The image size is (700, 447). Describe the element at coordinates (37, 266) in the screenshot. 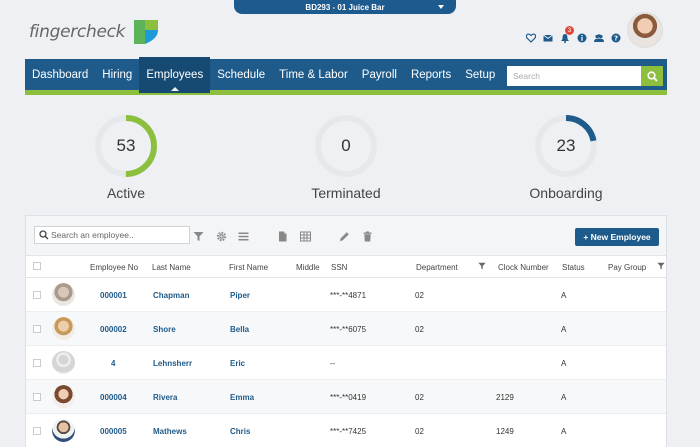

I see `select-all-checkbox` at that location.